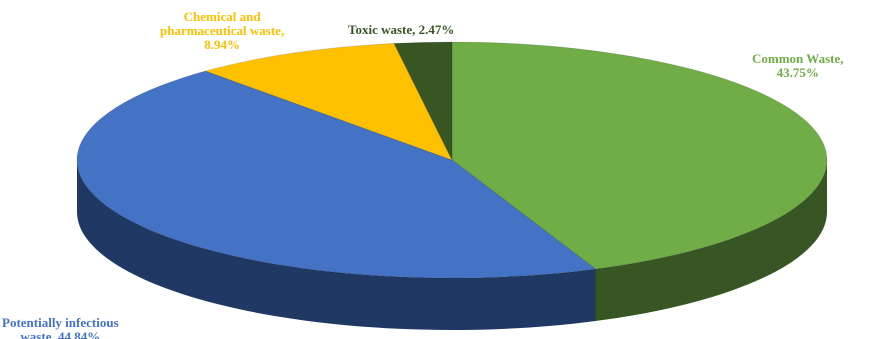  I want to click on slice-toxic-waste, so click(423, 101).